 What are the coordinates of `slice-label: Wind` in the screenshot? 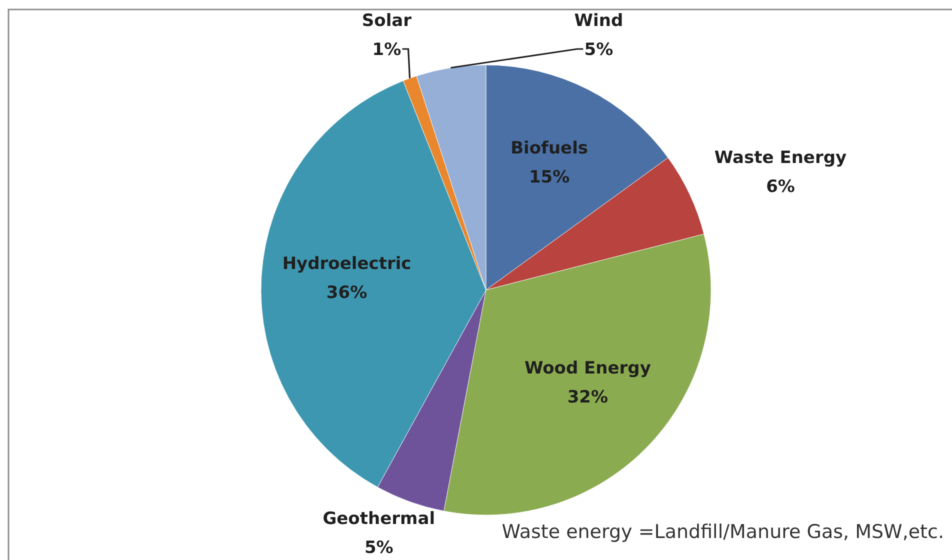 It's located at (599, 21).